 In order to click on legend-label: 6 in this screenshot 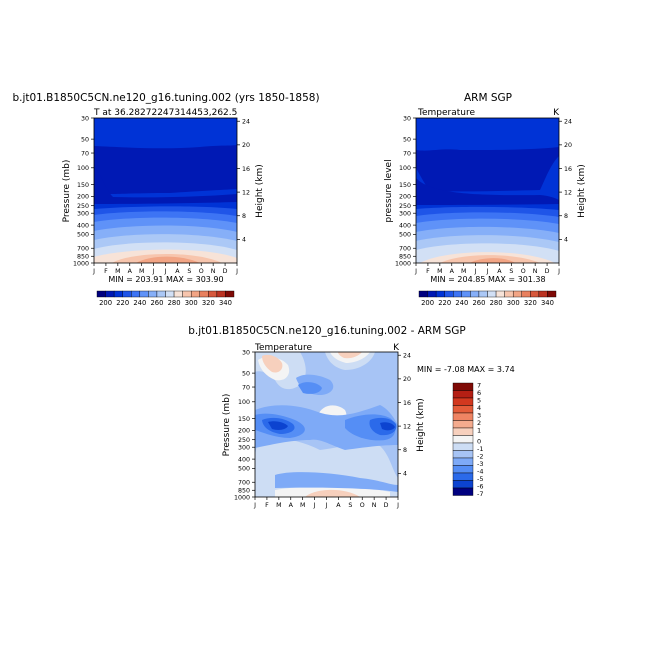, I will do `click(479, 393)`.